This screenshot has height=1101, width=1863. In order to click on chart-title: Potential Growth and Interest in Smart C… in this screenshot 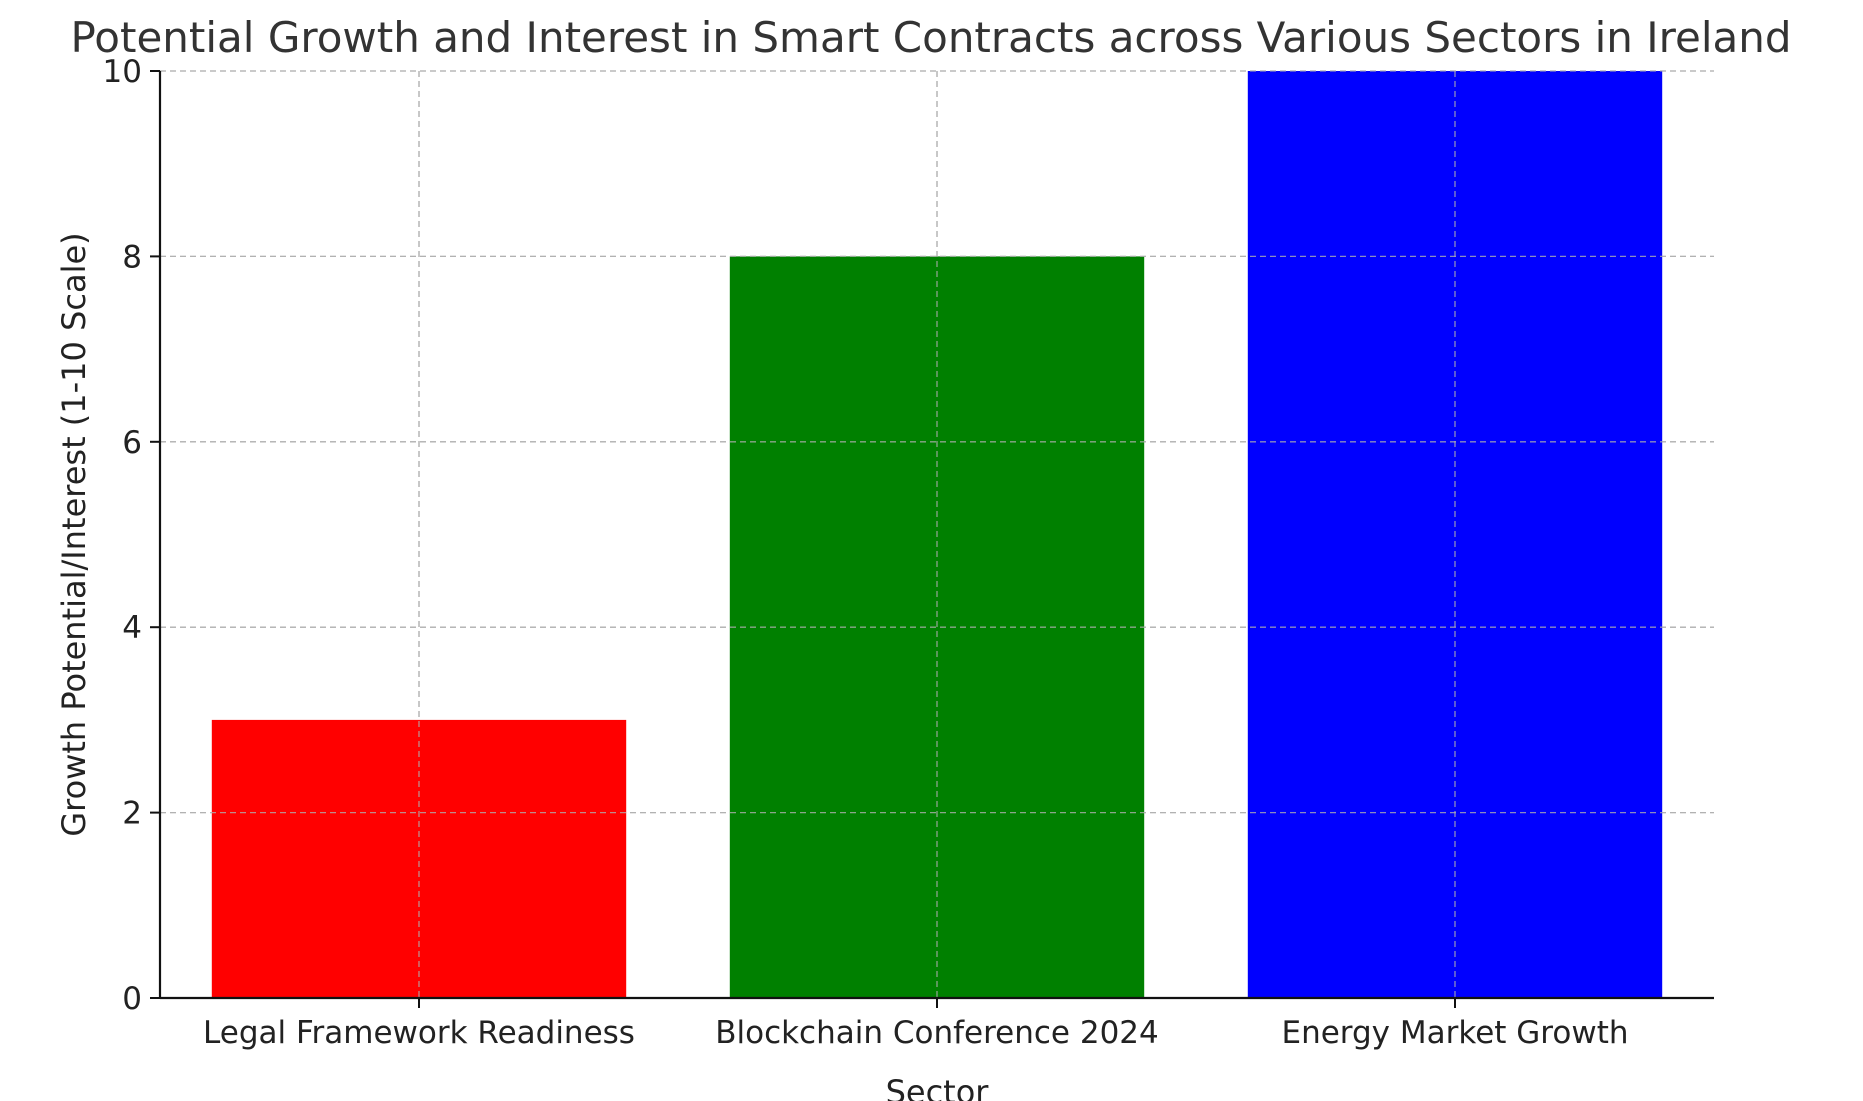, I will do `click(930, 37)`.